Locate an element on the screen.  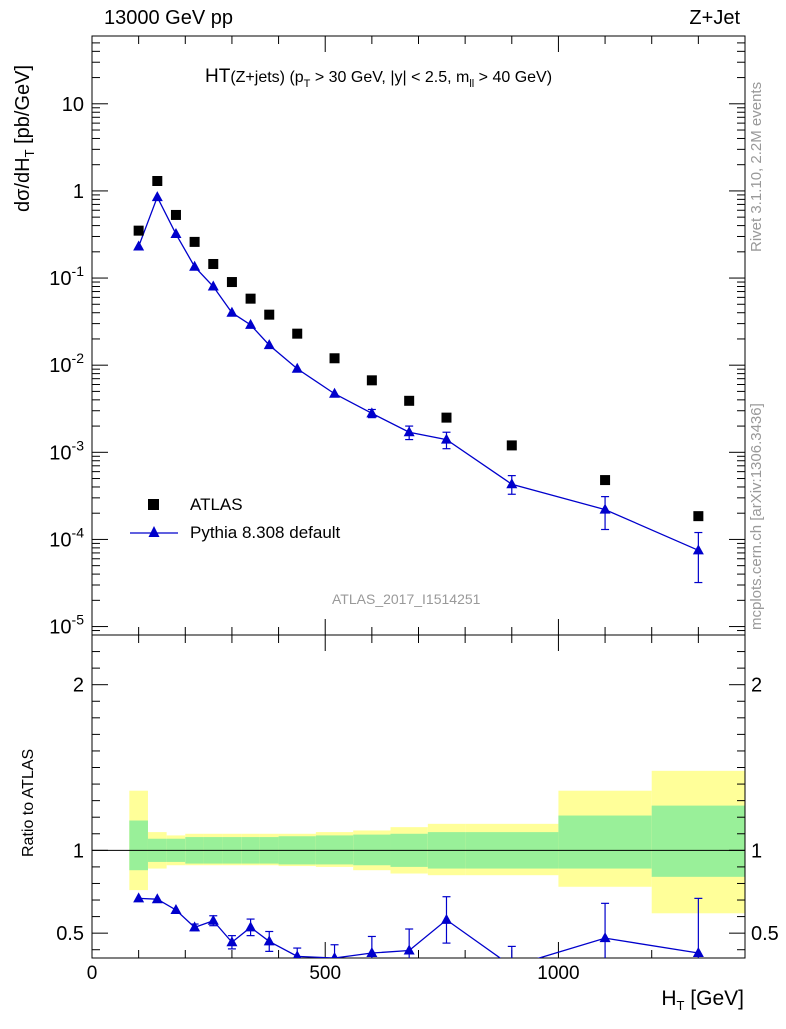
x-axis-label-text: H is located at coordinates (669, 998).